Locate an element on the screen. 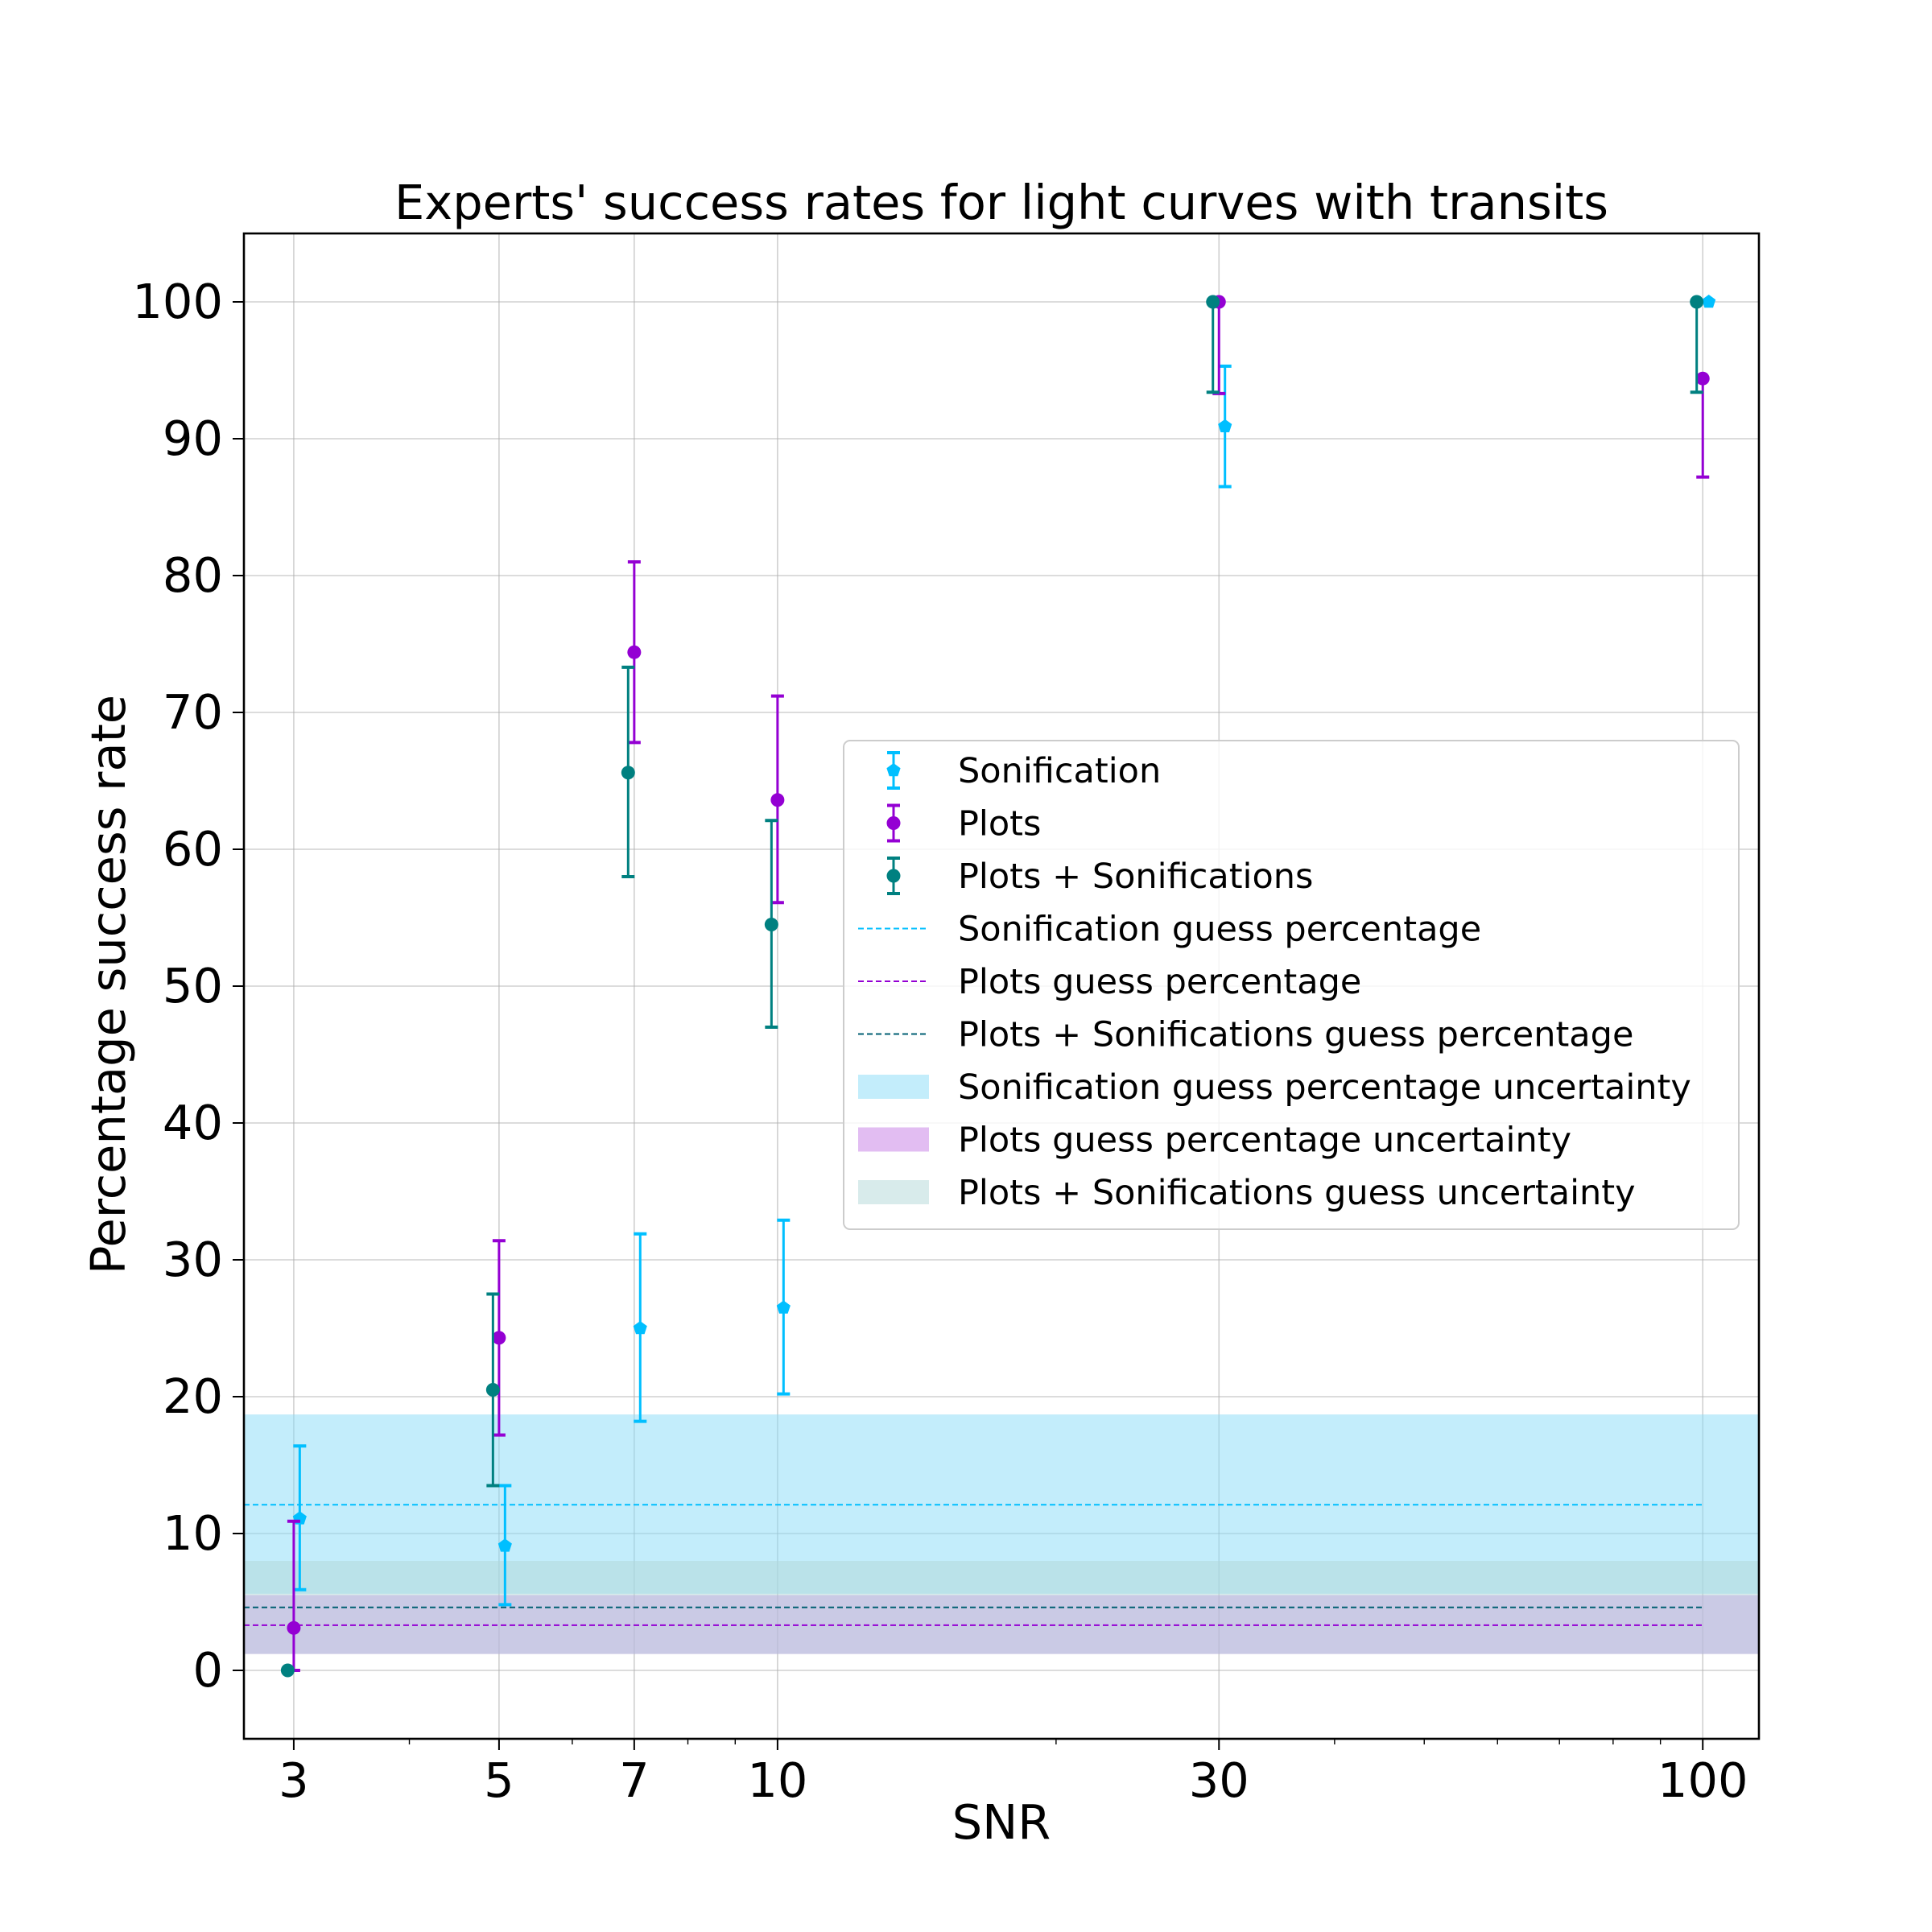 The image size is (1932, 1932). legend-entry: Plots is located at coordinates (964, 823).